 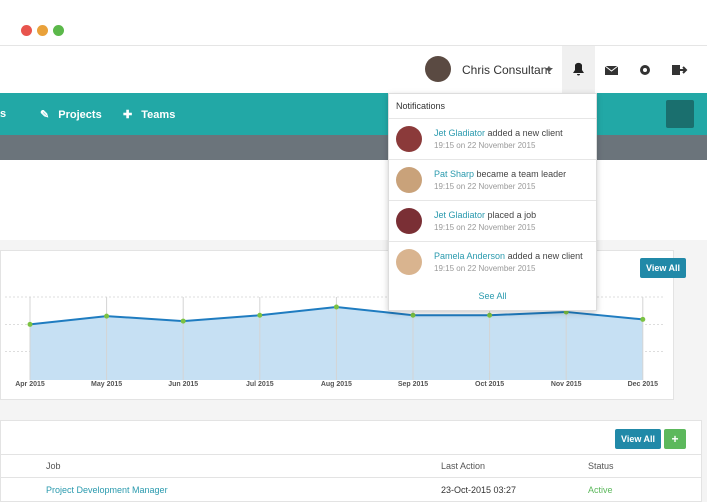 I want to click on x-tick-label: Sep 2015, so click(x=413, y=384).